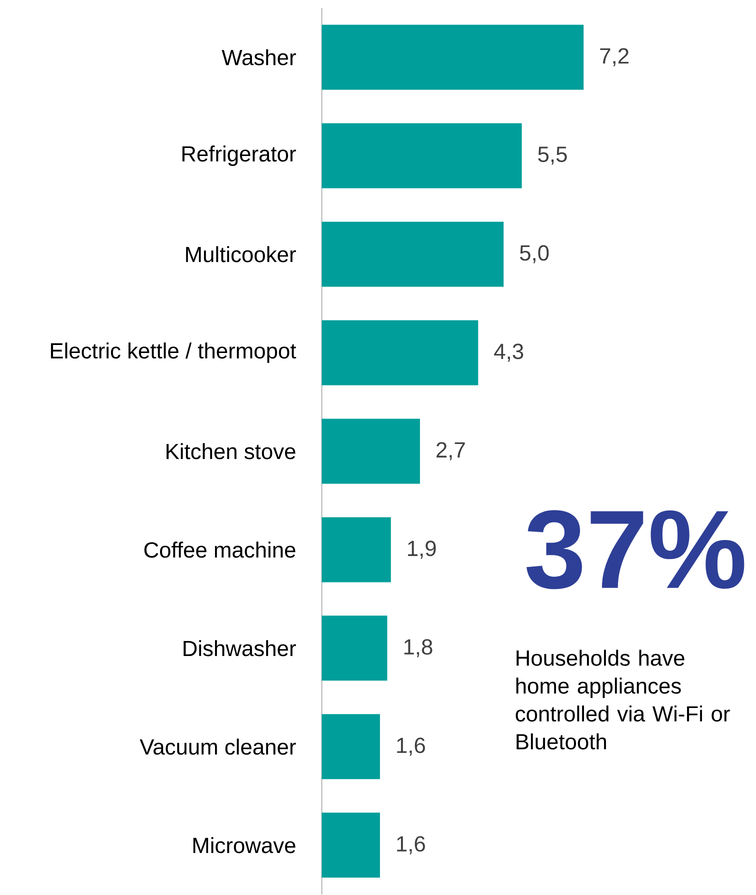 The height and width of the screenshot is (895, 756). I want to click on data-label: 2,7, so click(450, 451).